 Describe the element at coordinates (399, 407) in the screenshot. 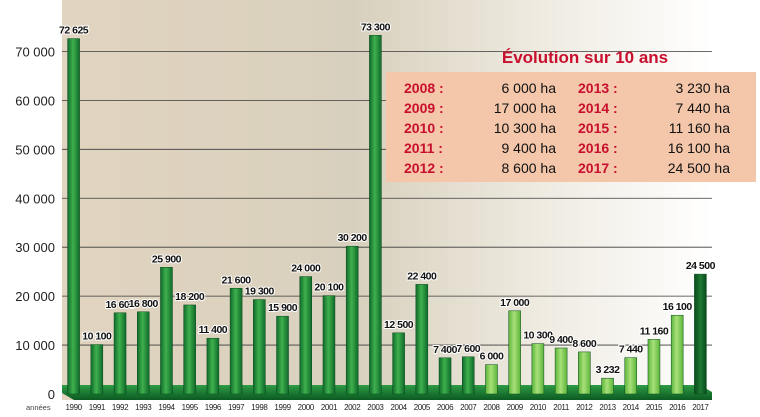

I see `x-tick-label: 2004` at that location.